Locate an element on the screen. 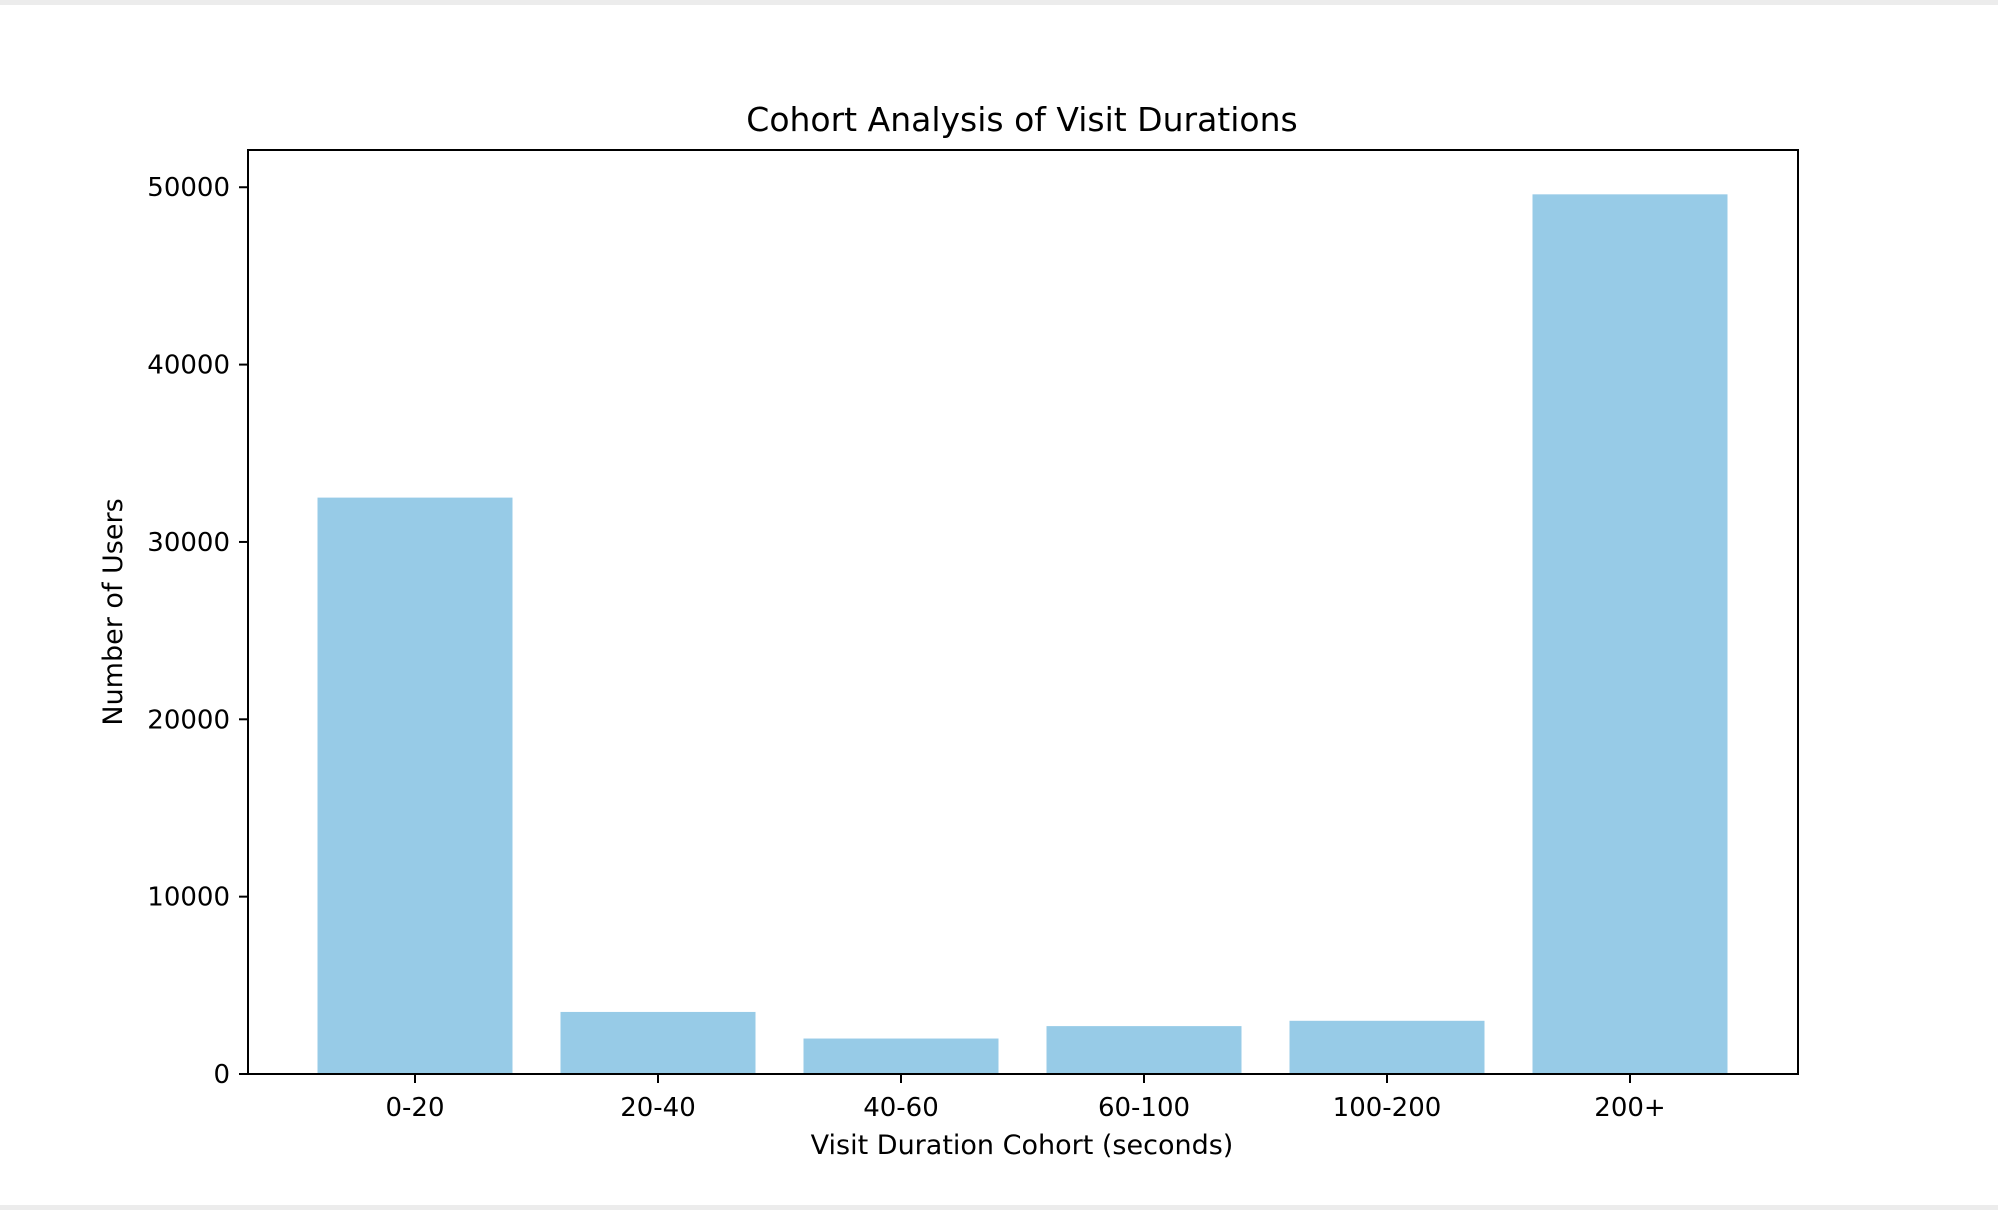 The height and width of the screenshot is (1210, 1998). x-axis-ticks: 0-20 20-40 40-60 60-100 100-200 200+ is located at coordinates (1025, 1098).